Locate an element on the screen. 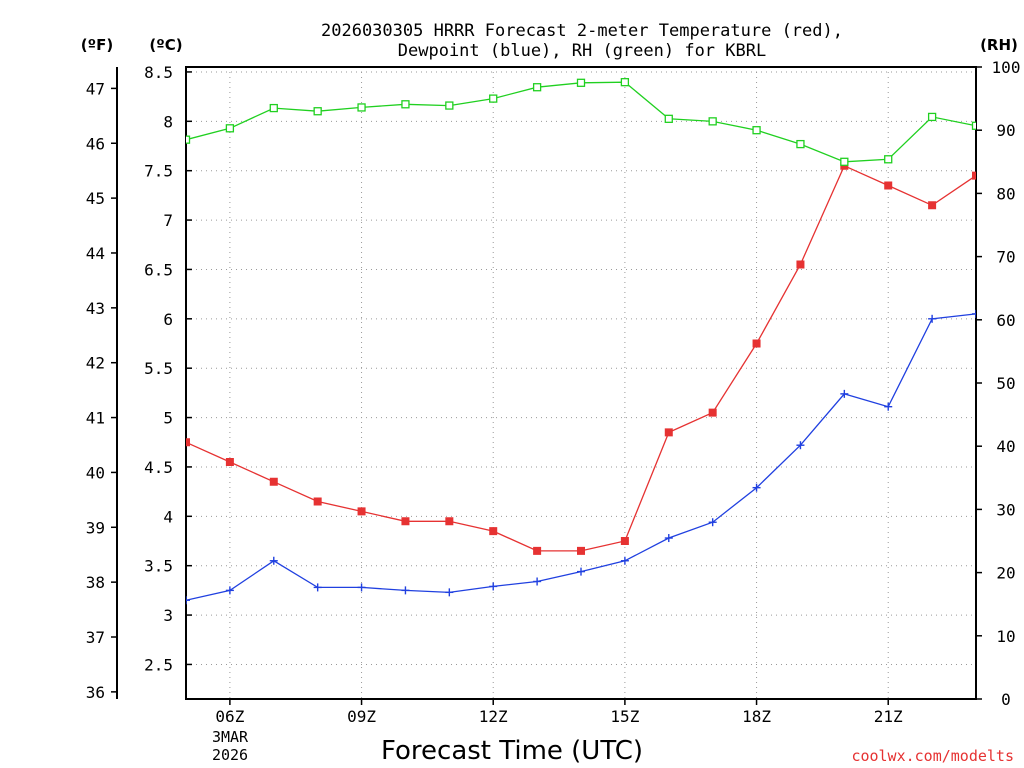 The image size is (1024, 768). celsius-tick-label: 6 is located at coordinates (168, 319).